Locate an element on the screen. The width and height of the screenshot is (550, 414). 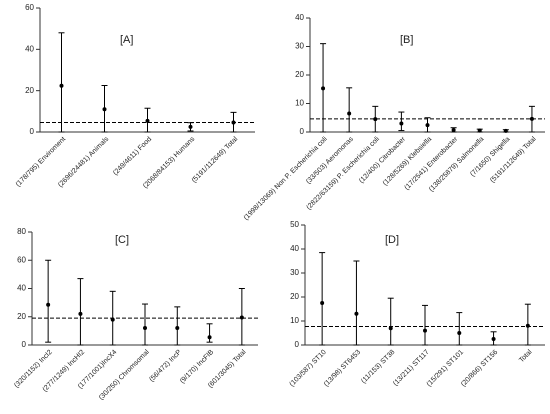
x-tick-label: (17/2541) Enterobacter is located at coordinates (431, 163).